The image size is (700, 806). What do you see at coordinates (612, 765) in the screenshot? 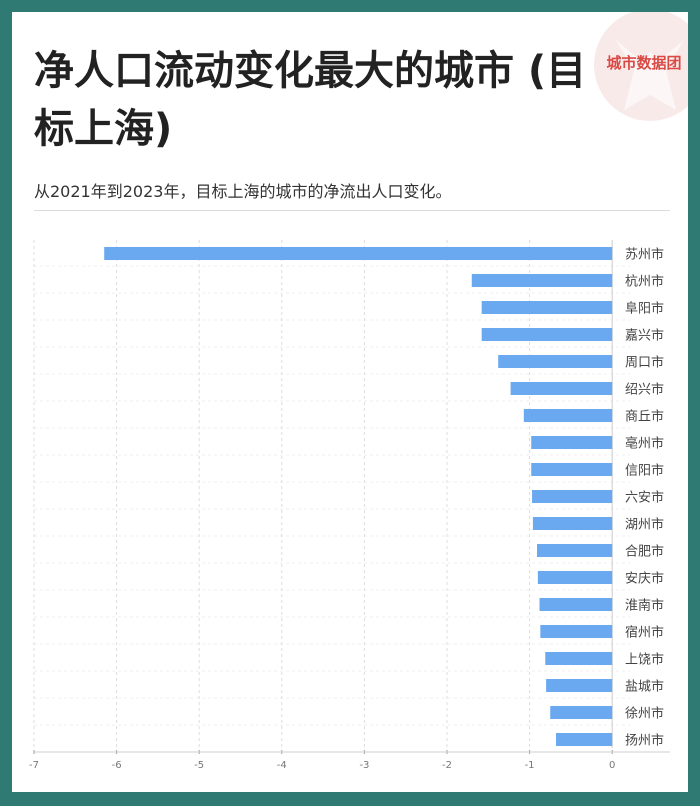
I see `x-tick-label: 0` at bounding box center [612, 765].